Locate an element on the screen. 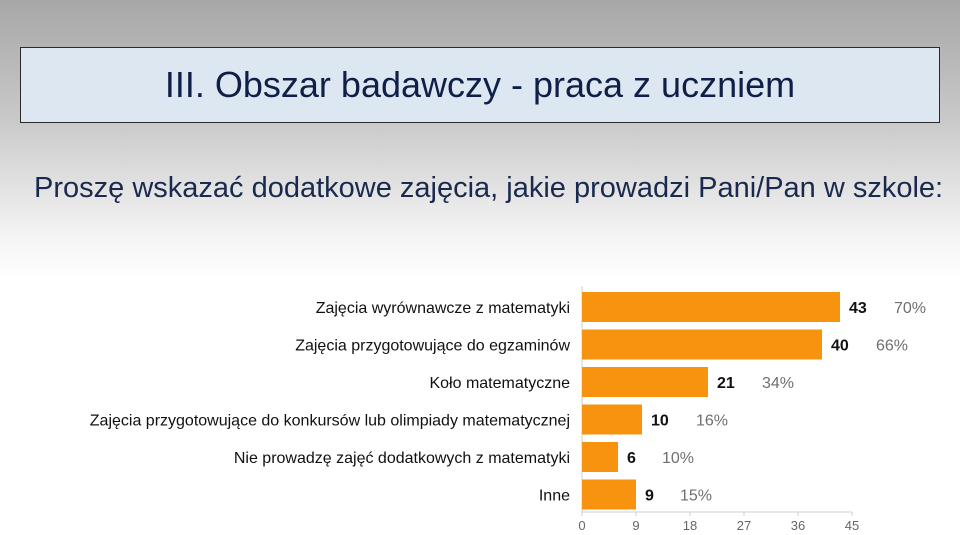 Image resolution: width=960 pixels, height=535 pixels. value-label: 6 is located at coordinates (631, 458).